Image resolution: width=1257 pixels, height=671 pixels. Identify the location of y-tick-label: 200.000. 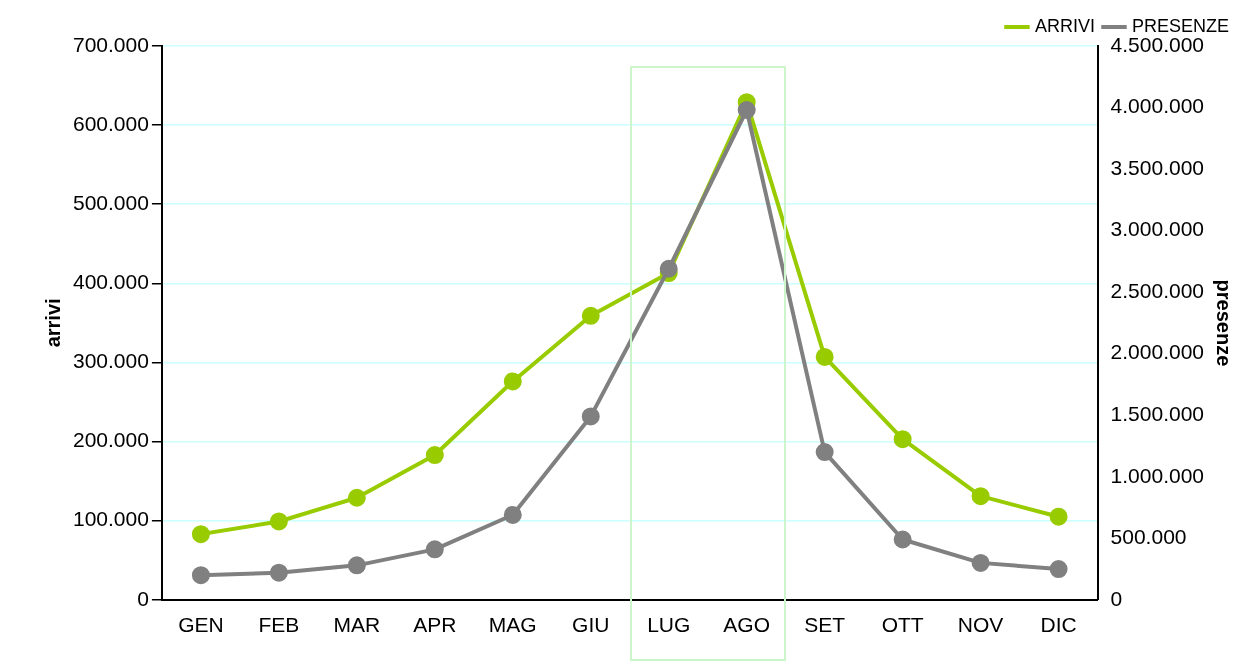
(110, 440).